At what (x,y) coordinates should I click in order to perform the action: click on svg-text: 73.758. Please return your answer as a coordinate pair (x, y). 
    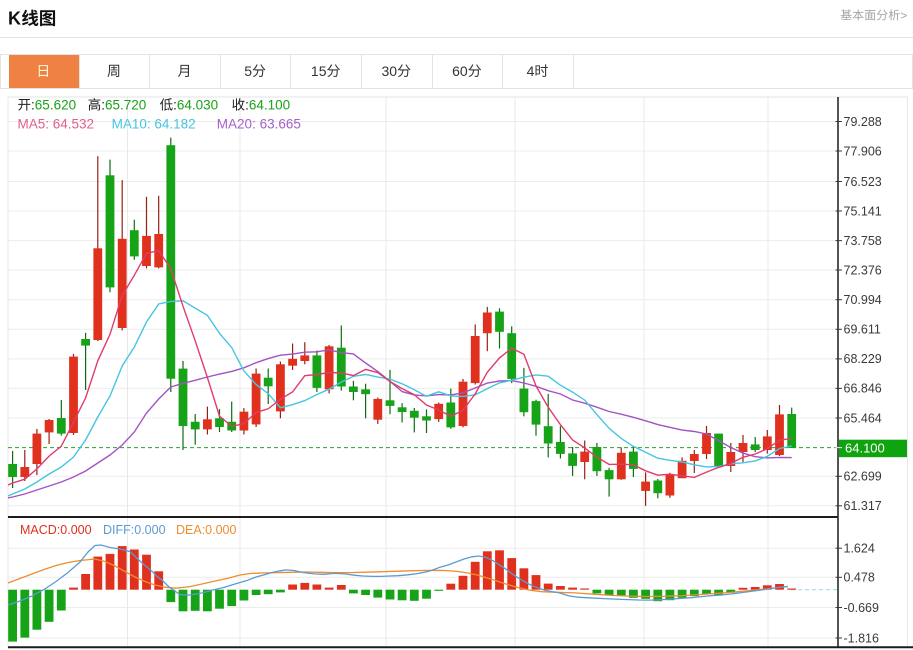
    Looking at the image, I should click on (863, 241).